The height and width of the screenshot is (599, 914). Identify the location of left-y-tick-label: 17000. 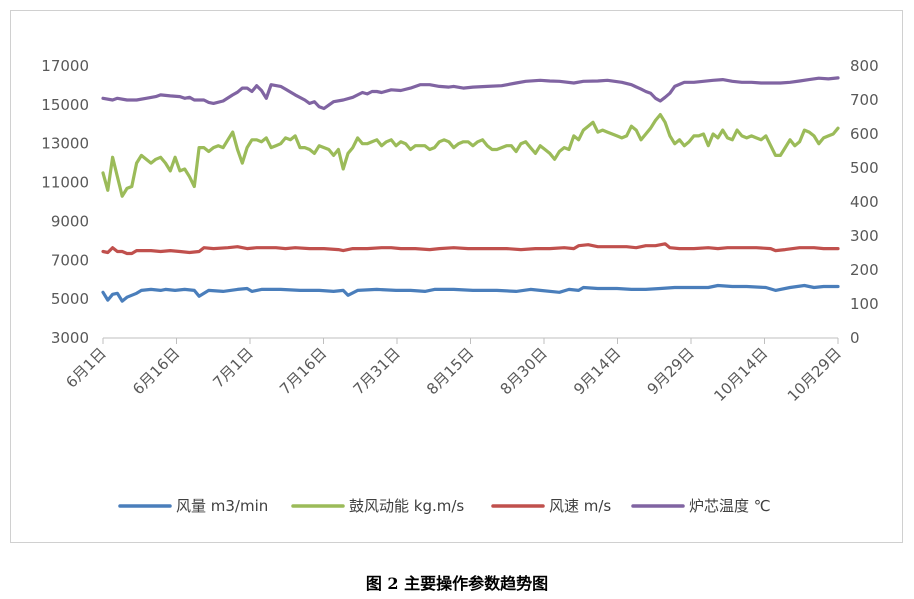
(65, 66).